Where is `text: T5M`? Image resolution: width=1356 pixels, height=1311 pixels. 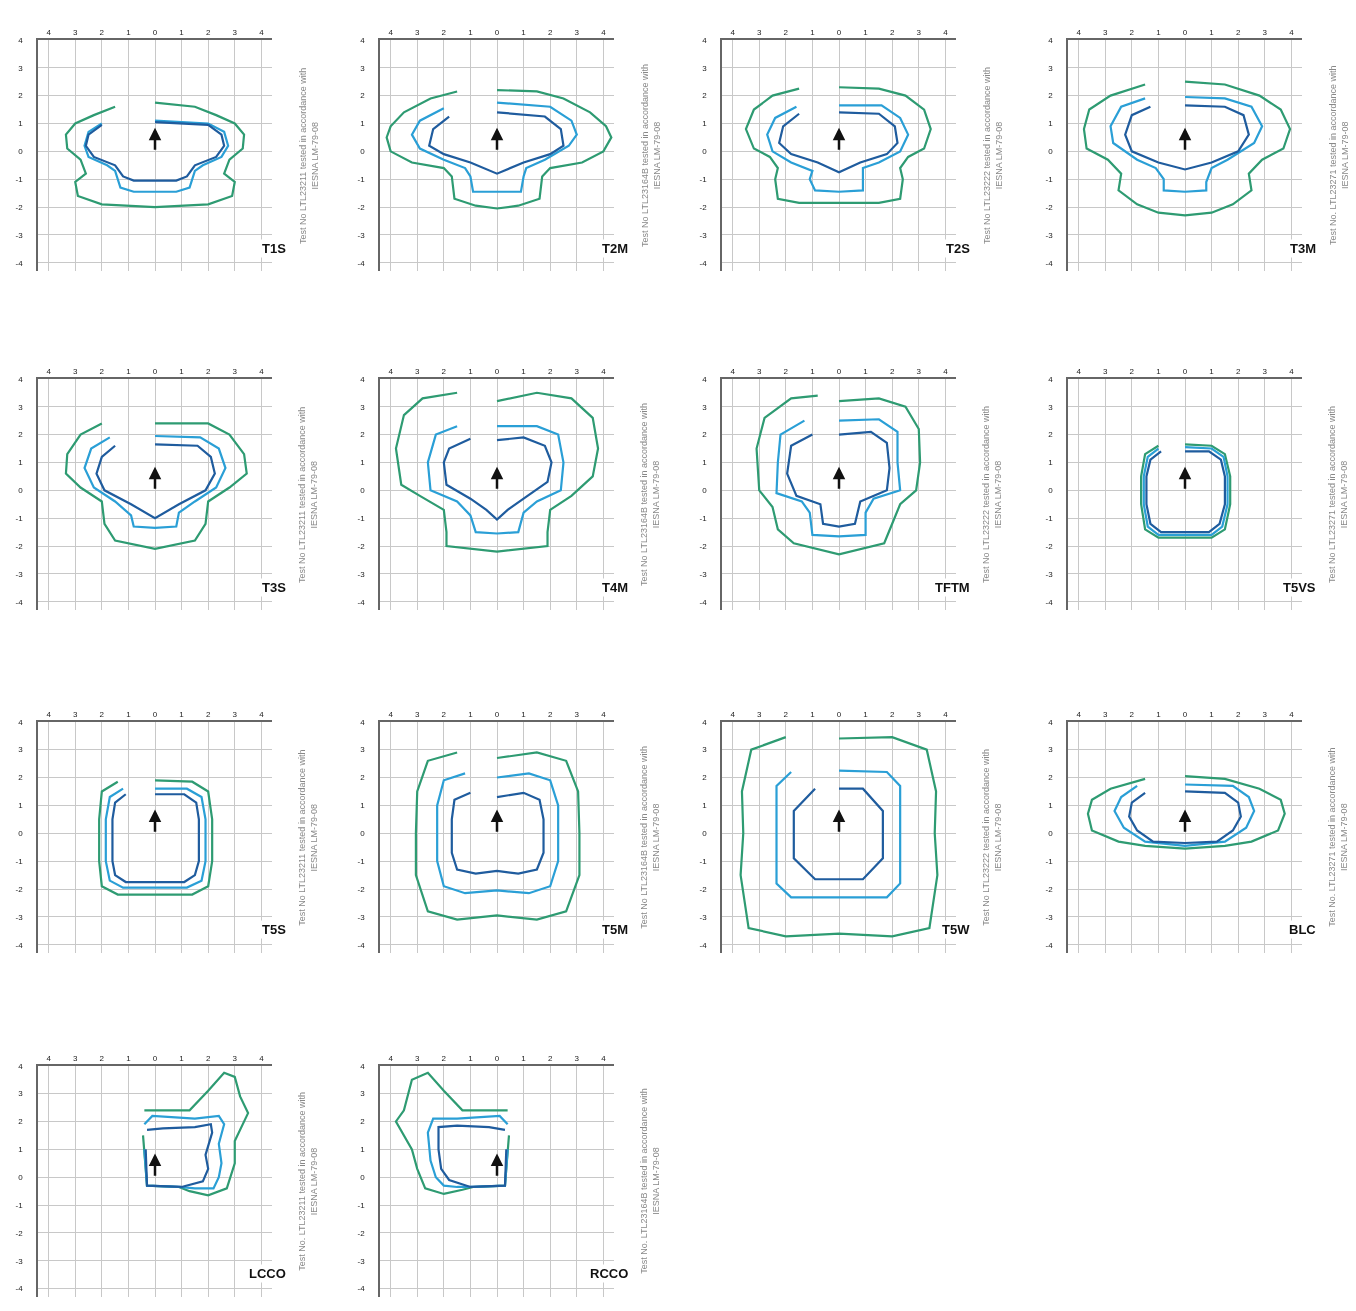 text: T5M is located at coordinates (615, 929).